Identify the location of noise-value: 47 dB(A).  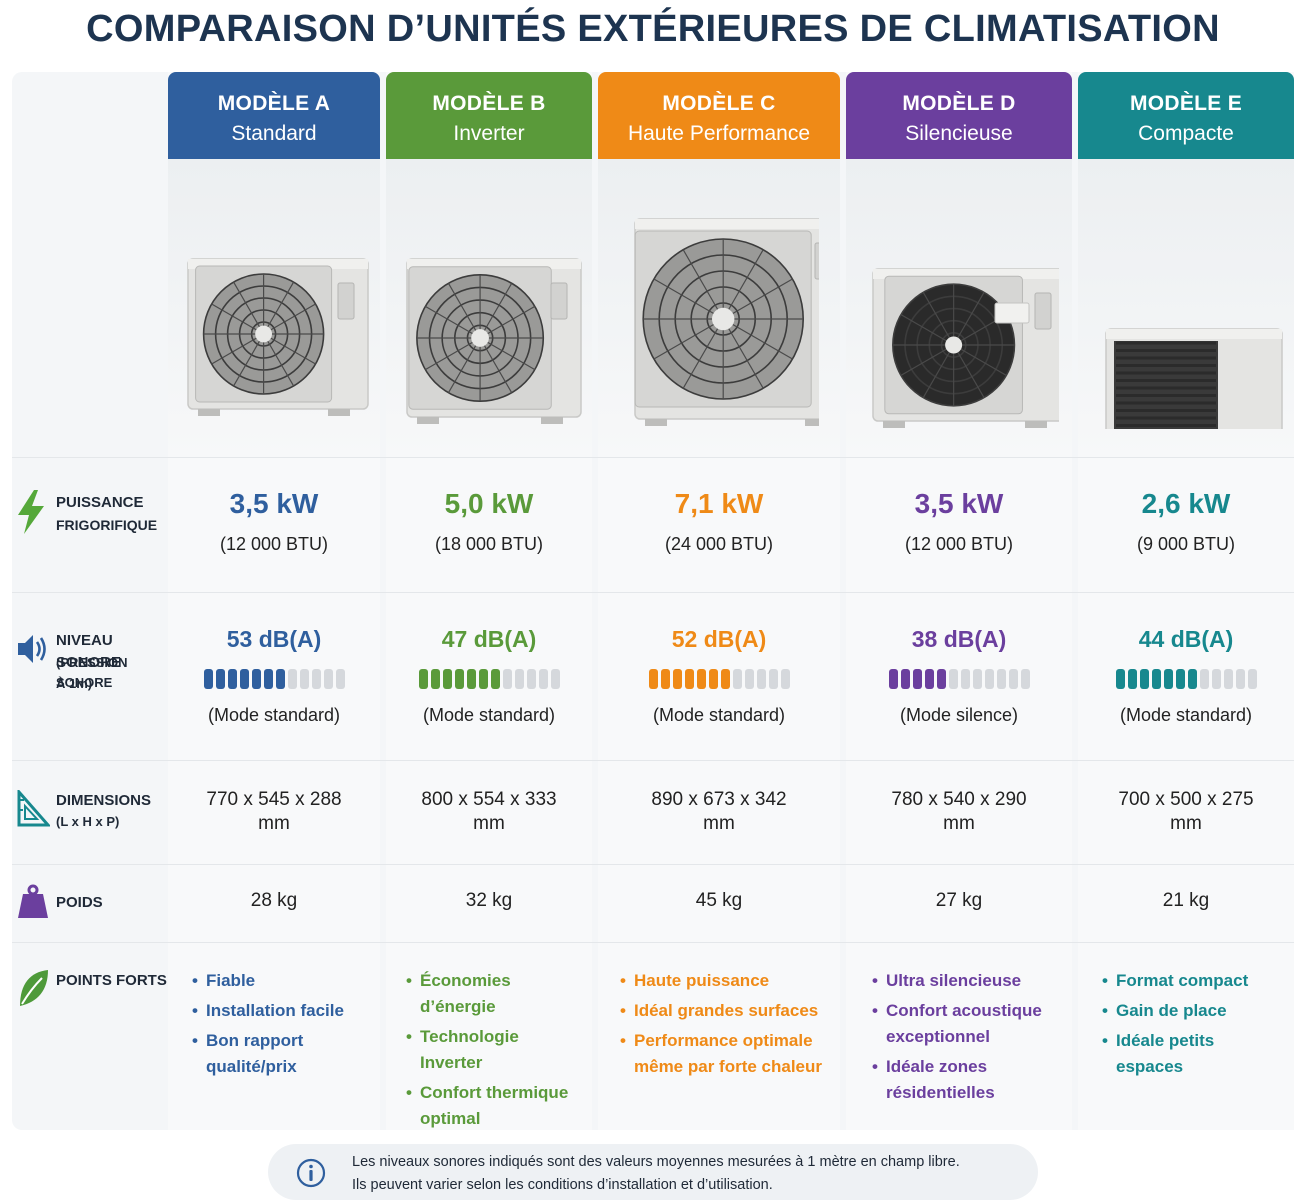
(489, 639).